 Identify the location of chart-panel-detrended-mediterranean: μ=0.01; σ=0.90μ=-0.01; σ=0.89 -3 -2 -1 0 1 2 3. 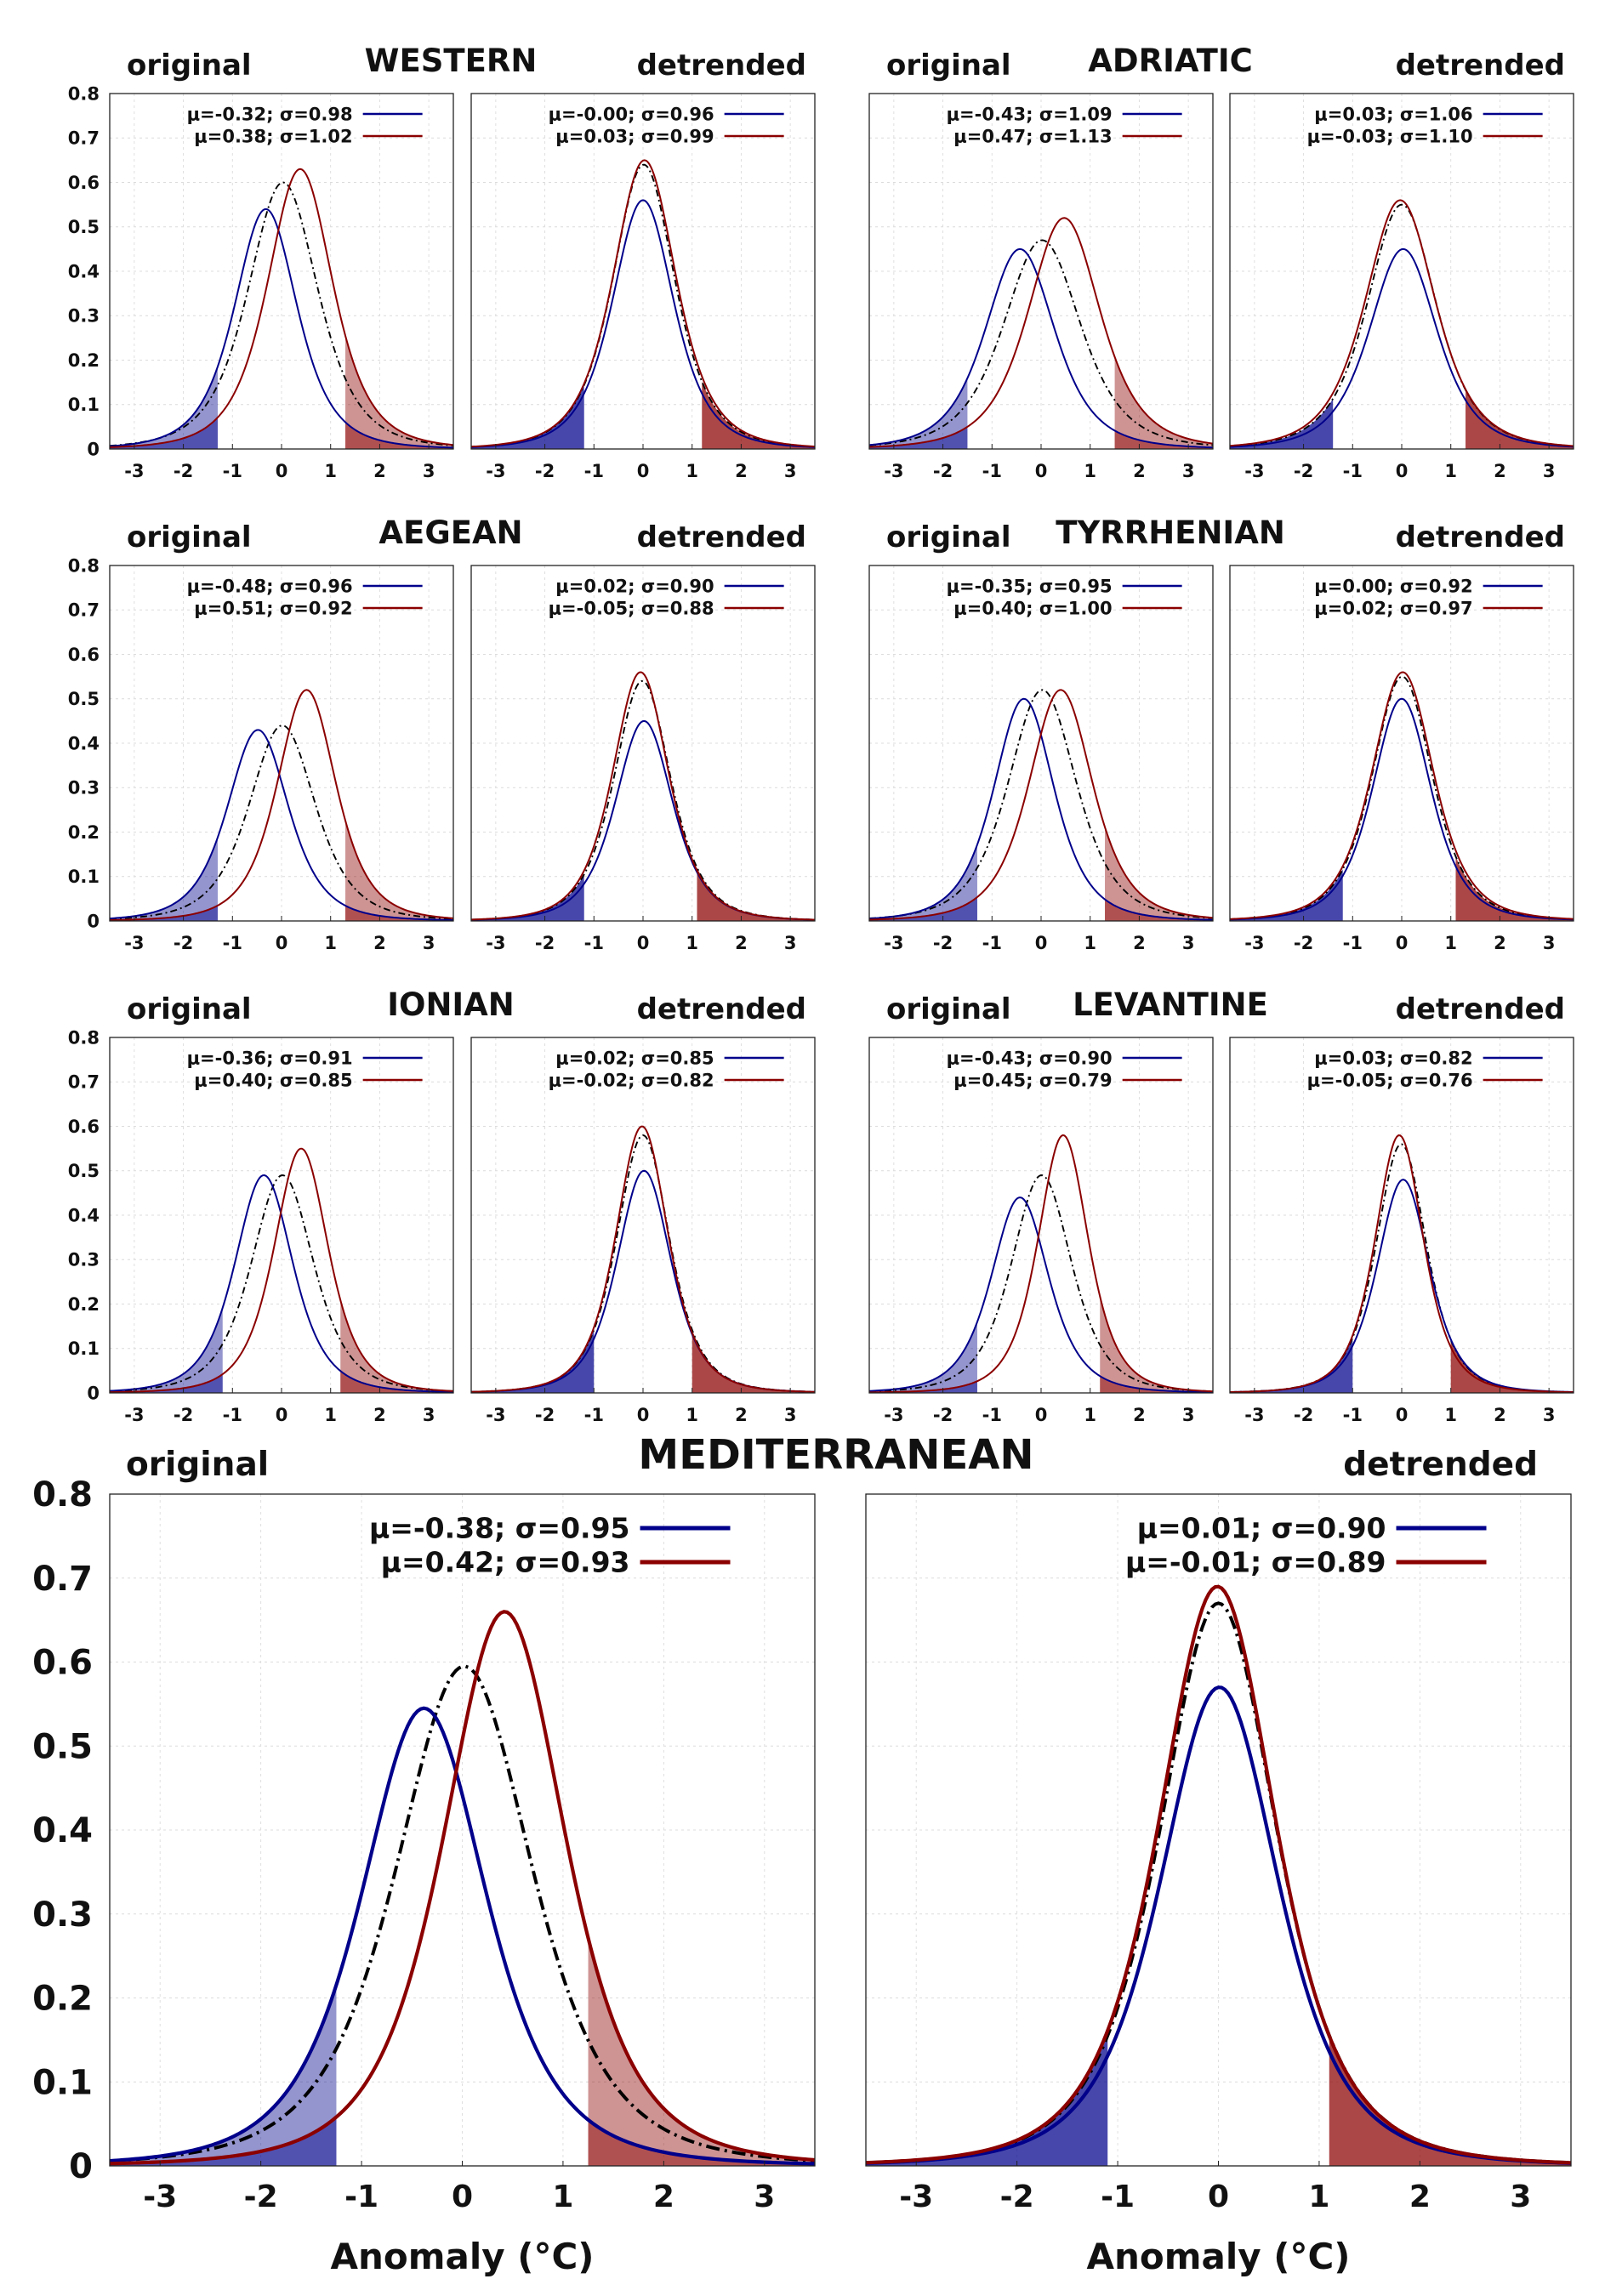
(1219, 1853).